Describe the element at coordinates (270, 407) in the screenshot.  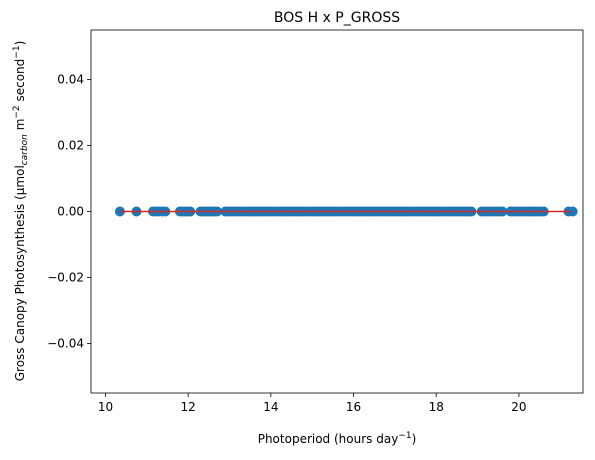
I see `x-tick-label: 14` at that location.